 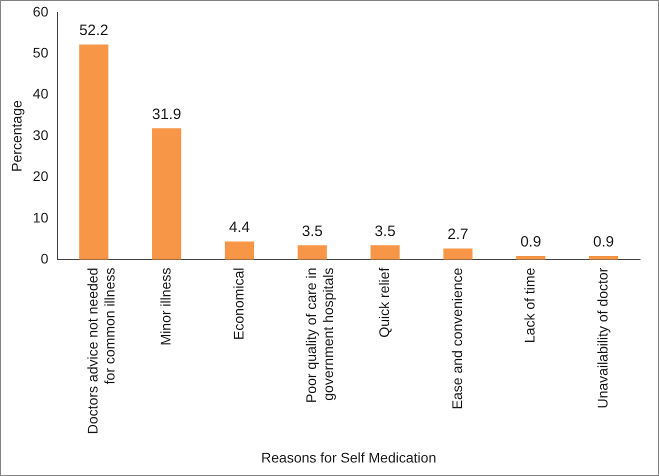 What do you see at coordinates (238, 304) in the screenshot?
I see `x-tick-label: Economical` at bounding box center [238, 304].